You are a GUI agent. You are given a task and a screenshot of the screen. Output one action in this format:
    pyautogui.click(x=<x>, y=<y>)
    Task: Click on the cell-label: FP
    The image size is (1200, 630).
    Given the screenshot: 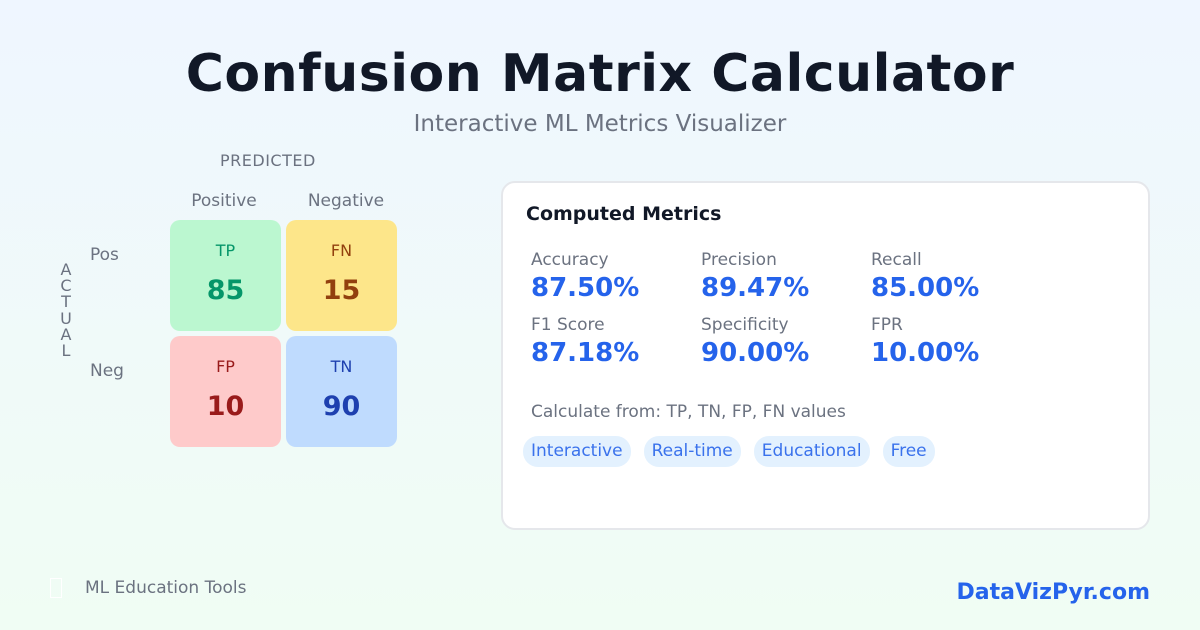 What is the action you would take?
    pyautogui.click(x=225, y=366)
    